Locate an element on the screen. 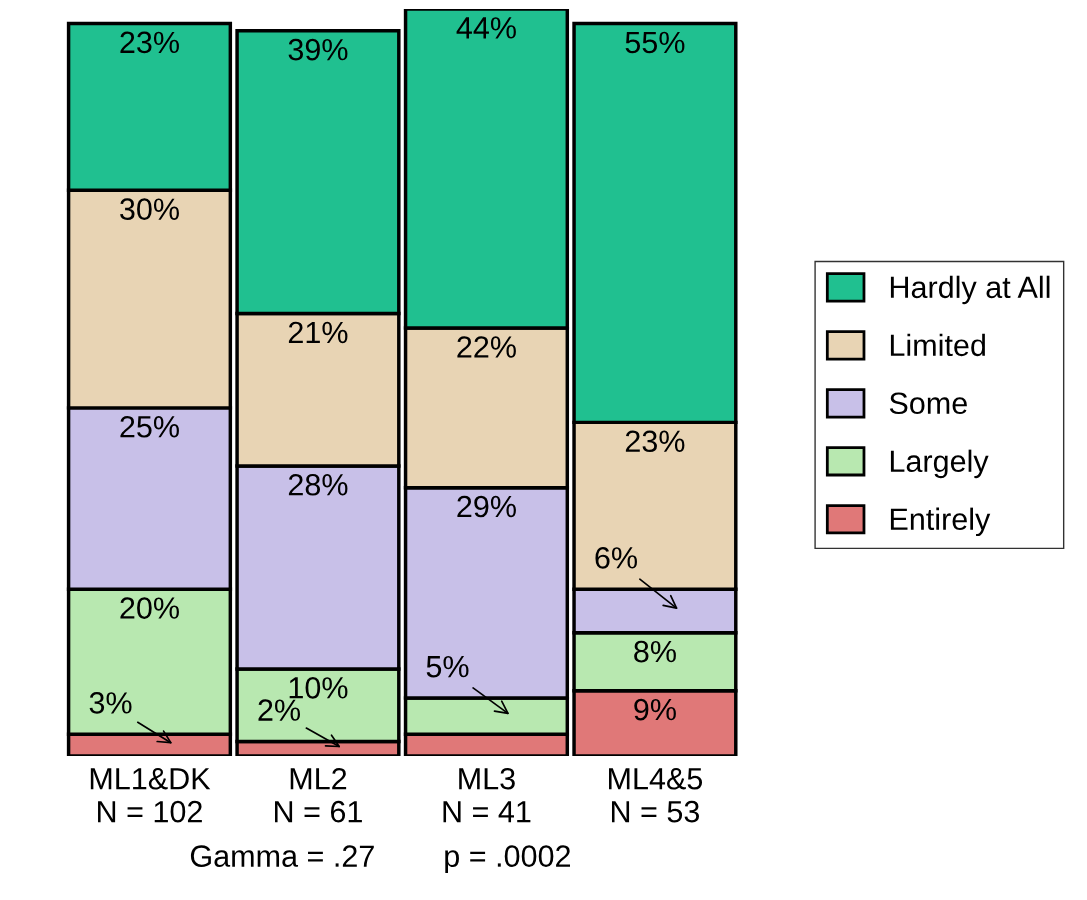  data-label: 3% is located at coordinates (110, 703).